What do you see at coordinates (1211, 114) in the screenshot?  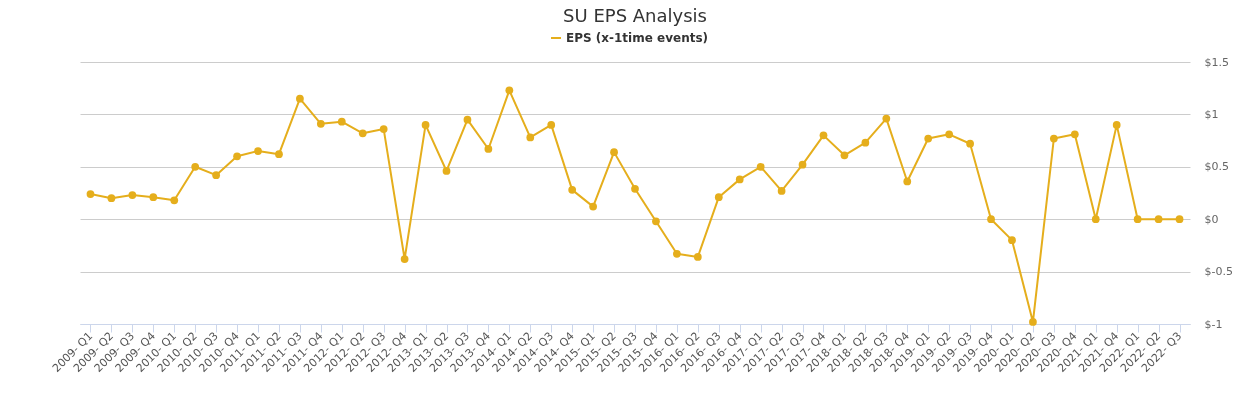 I see `y-tick-label: $1` at bounding box center [1211, 114].